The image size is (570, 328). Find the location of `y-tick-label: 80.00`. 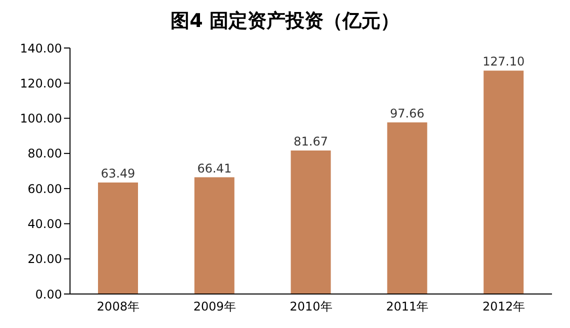

y-tick-label: 80.00 is located at coordinates (45, 153).